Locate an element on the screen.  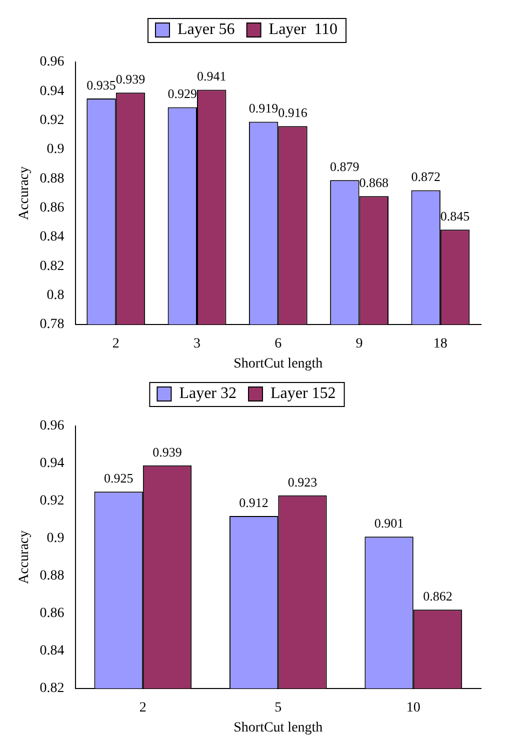
data-label: 0.872 is located at coordinates (425, 176).